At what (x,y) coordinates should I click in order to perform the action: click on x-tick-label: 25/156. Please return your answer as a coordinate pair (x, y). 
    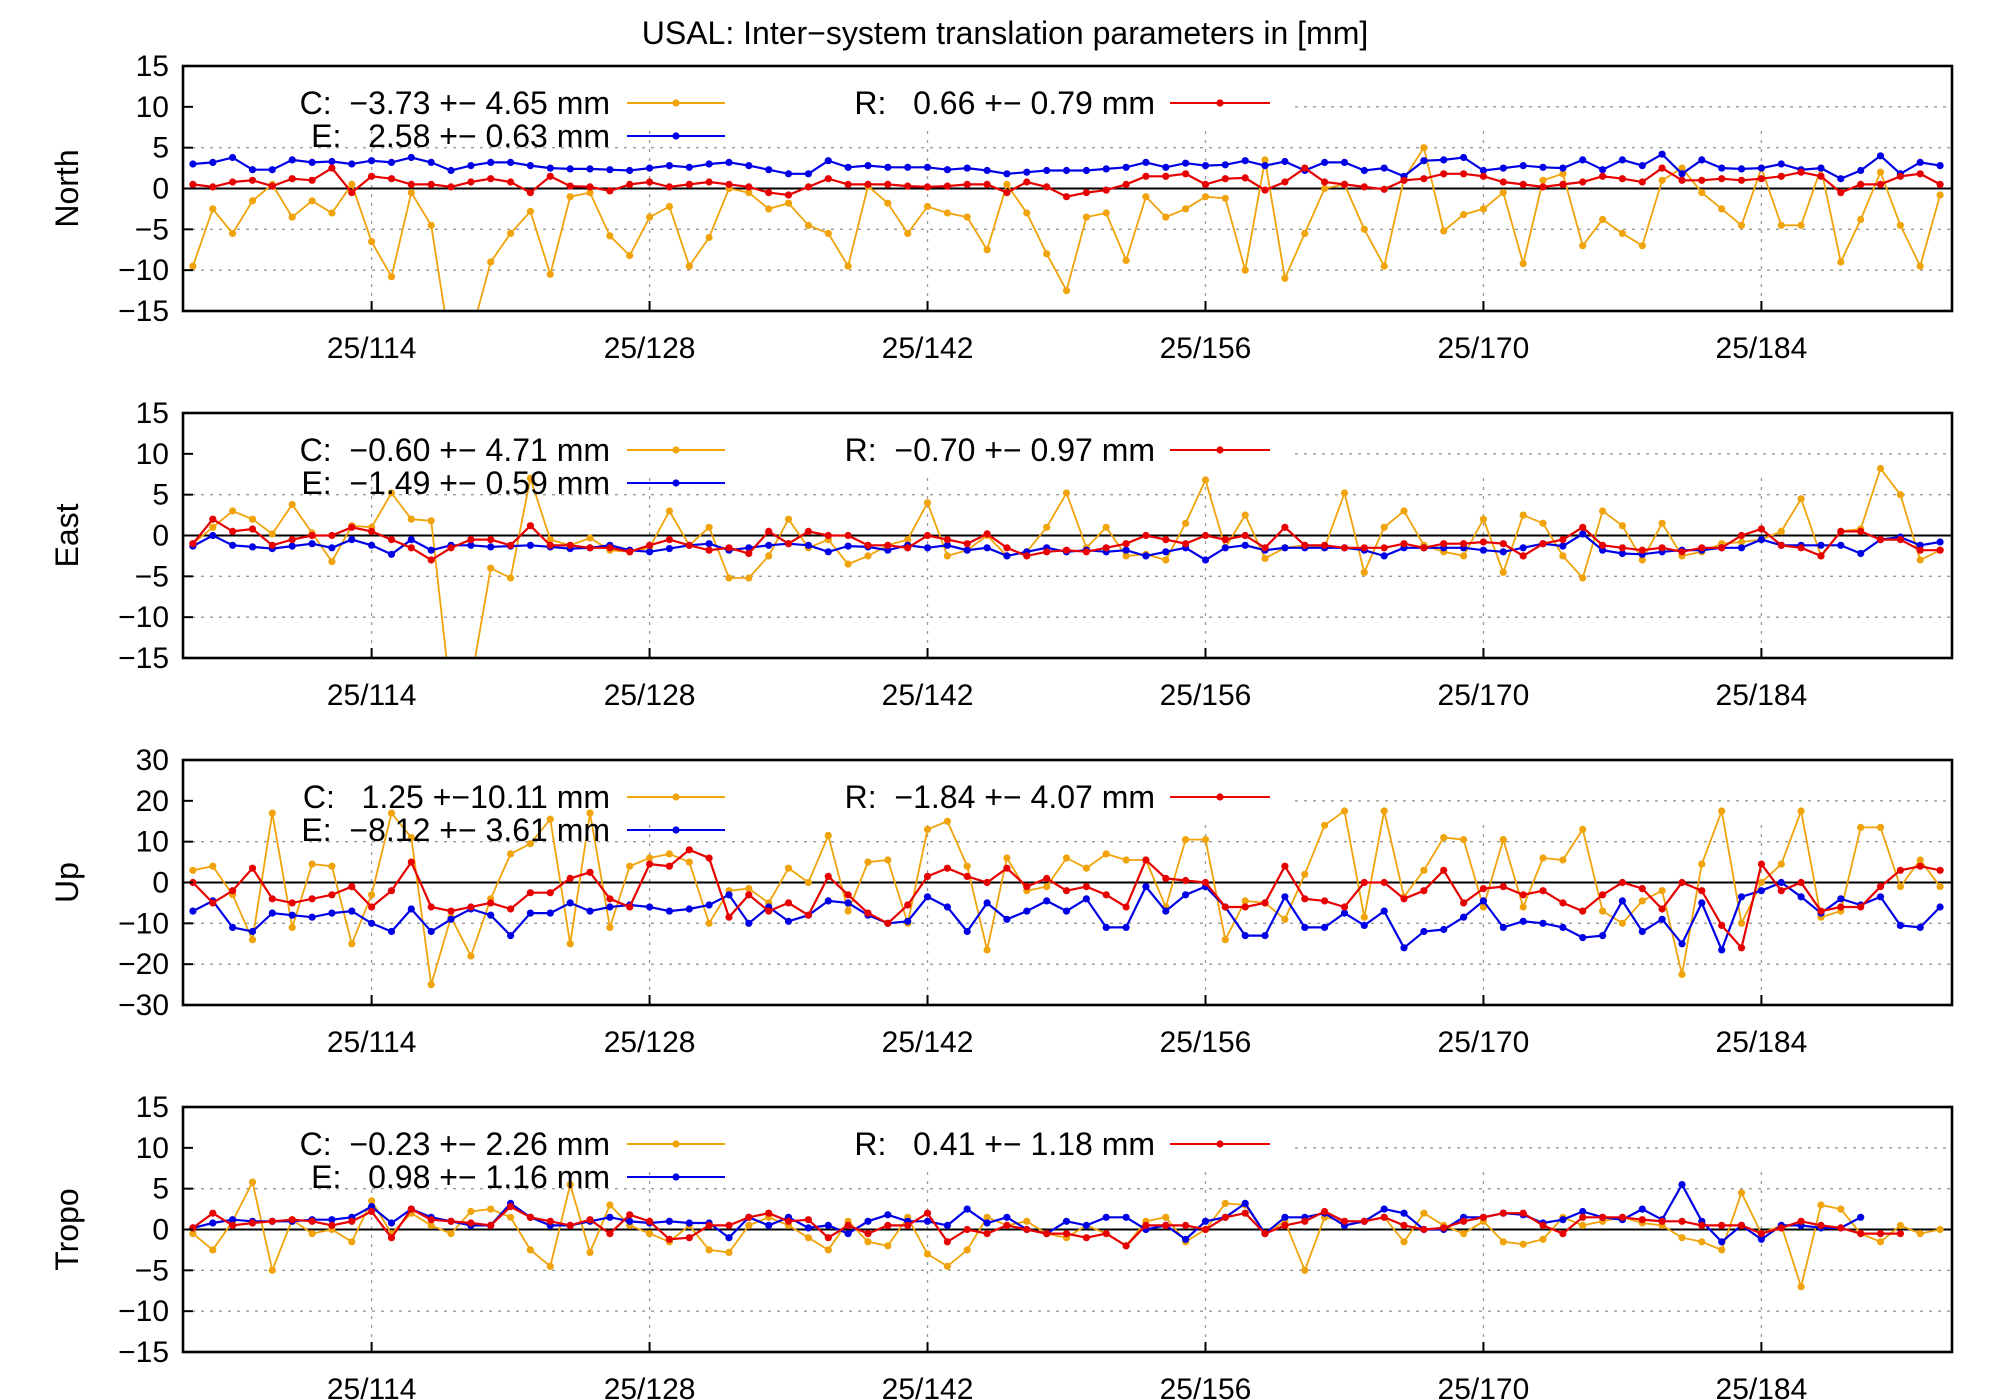
    Looking at the image, I should click on (1206, 1042).